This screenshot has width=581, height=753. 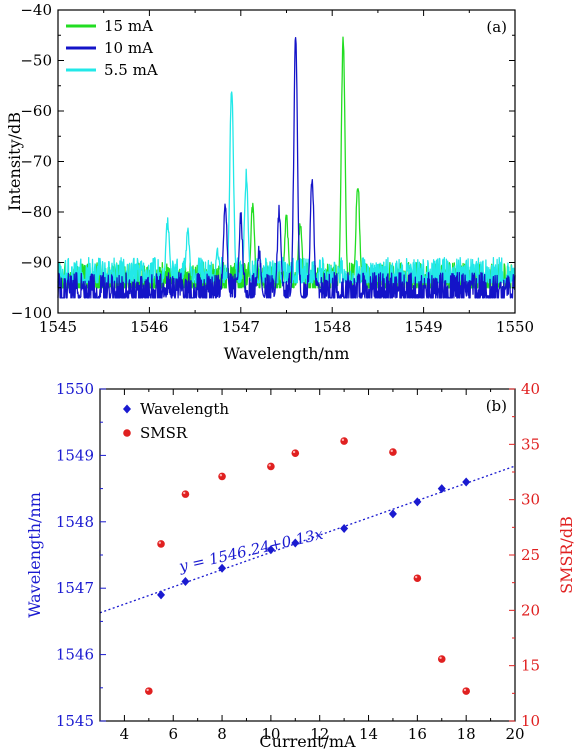 I want to click on y-tick-label: −80, so click(x=36, y=212).